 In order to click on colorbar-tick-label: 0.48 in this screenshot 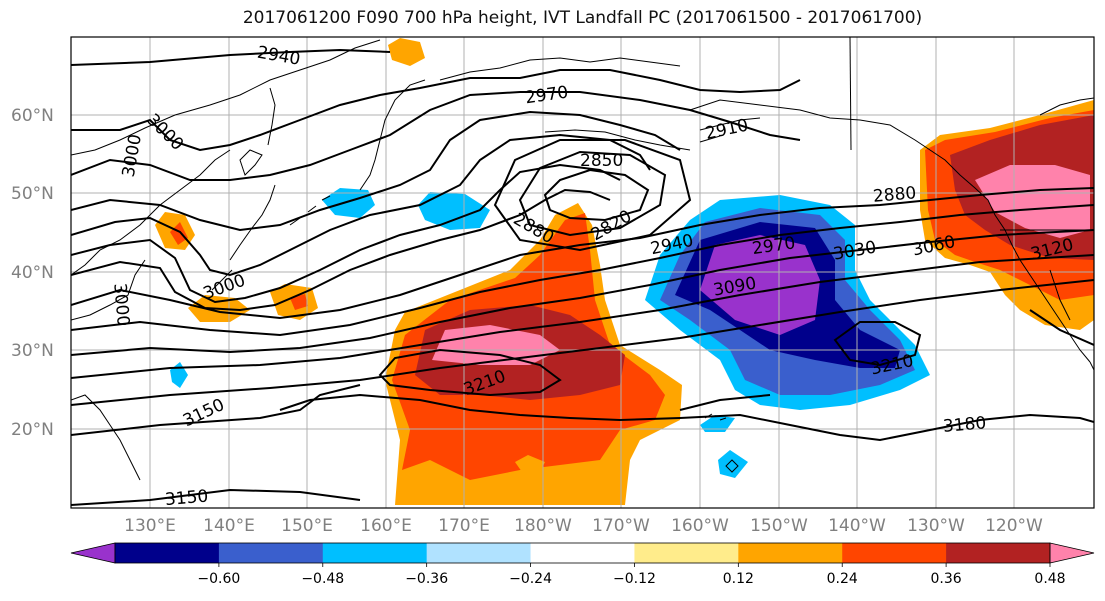, I will do `click(1049, 579)`.